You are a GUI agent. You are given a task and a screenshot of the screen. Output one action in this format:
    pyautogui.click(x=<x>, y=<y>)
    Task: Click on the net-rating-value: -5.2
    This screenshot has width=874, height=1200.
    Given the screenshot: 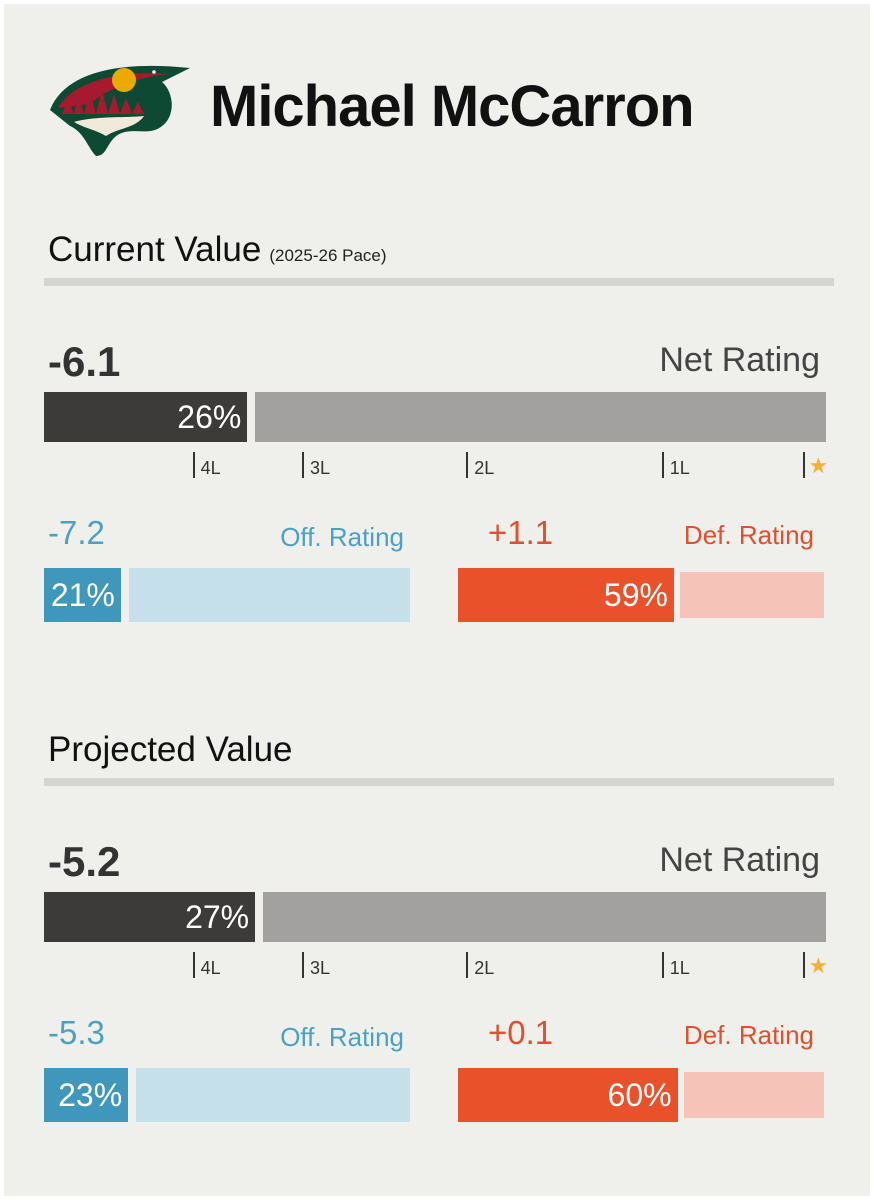 What is the action you would take?
    pyautogui.click(x=84, y=861)
    